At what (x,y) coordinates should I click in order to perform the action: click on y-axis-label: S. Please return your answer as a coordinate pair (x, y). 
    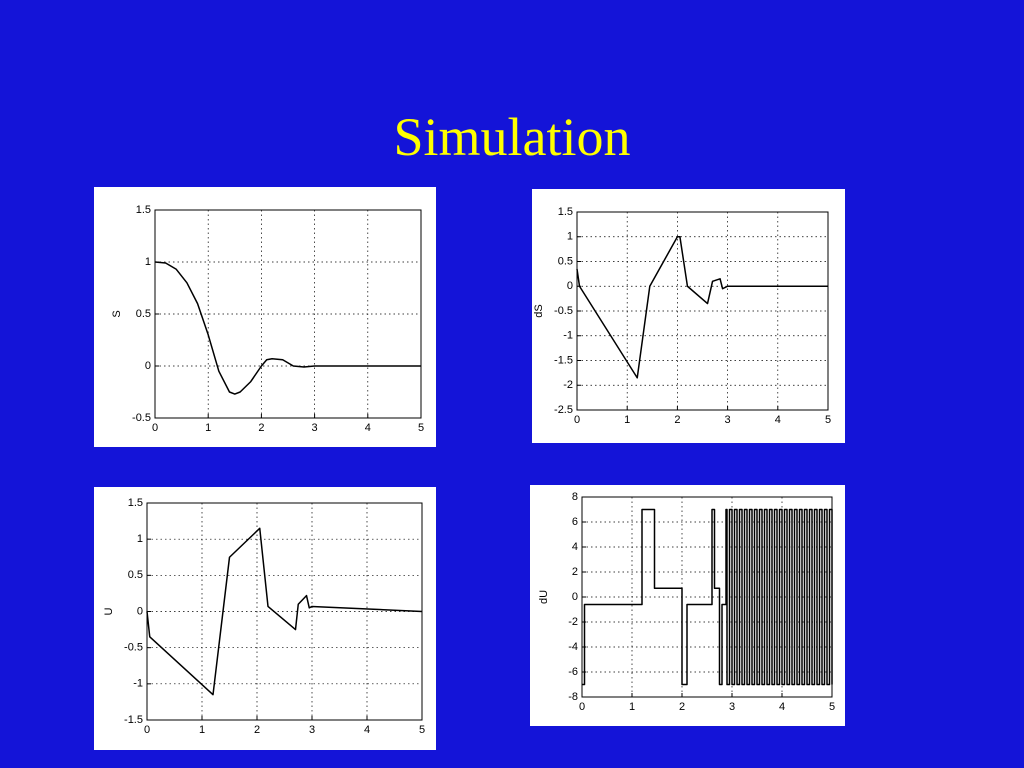
    Looking at the image, I should click on (117, 313).